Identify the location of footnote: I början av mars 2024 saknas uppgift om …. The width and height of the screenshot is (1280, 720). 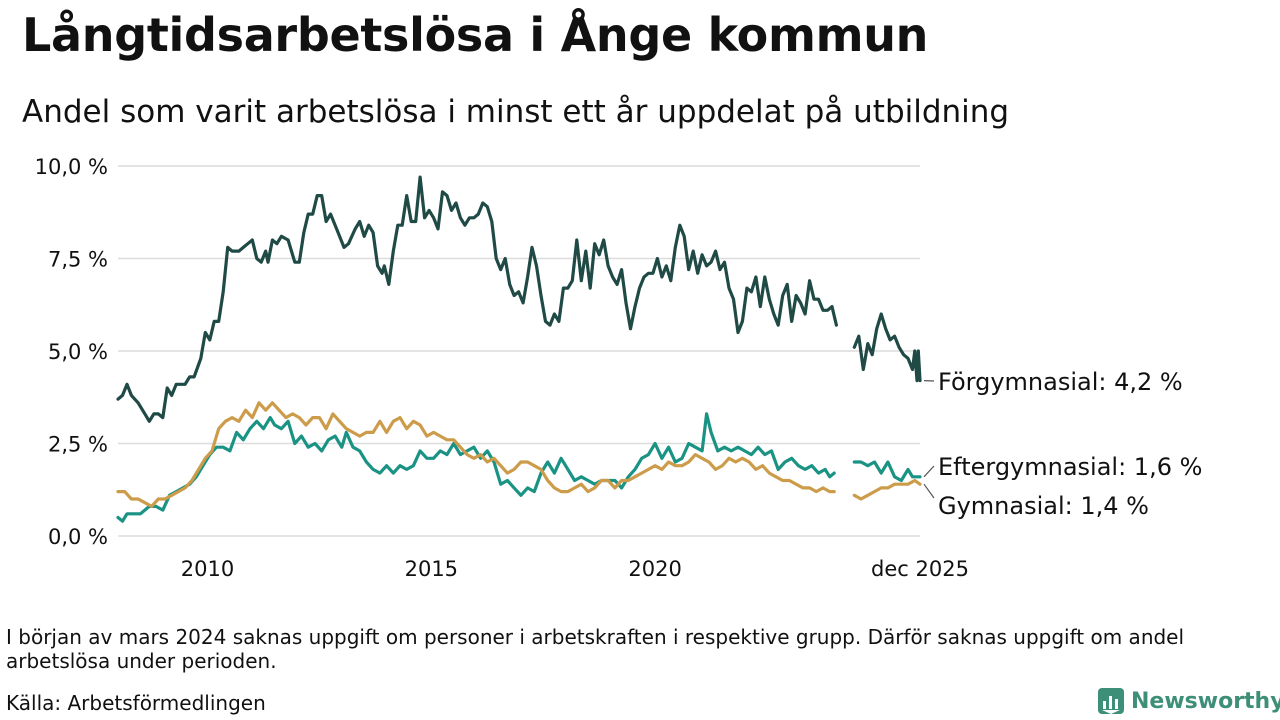
(595, 649).